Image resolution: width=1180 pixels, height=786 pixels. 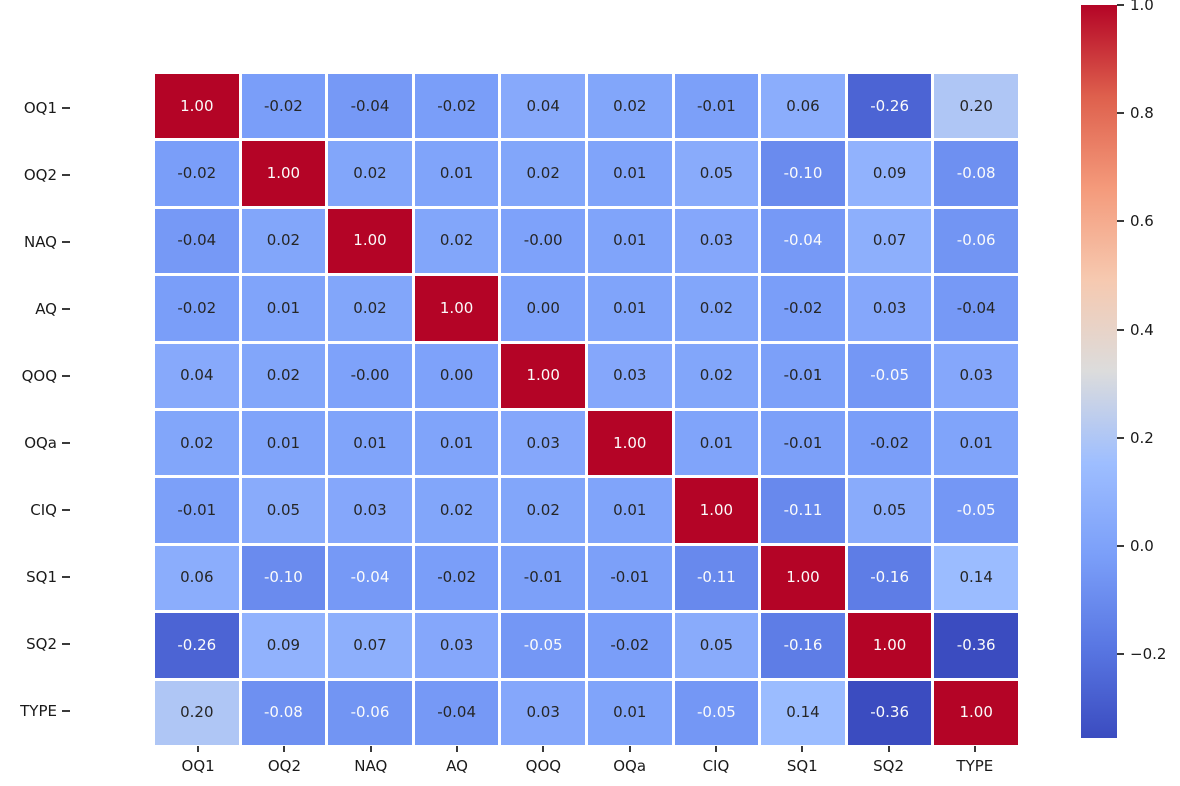 What do you see at coordinates (976, 578) in the screenshot?
I see `heatmap-cell: 0.14` at bounding box center [976, 578].